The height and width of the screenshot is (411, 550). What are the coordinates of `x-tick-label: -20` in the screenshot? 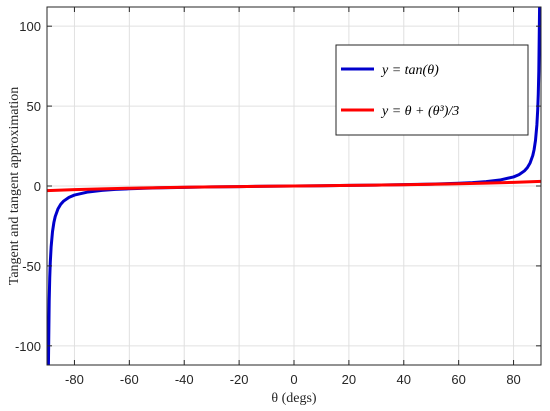 It's located at (239, 379).